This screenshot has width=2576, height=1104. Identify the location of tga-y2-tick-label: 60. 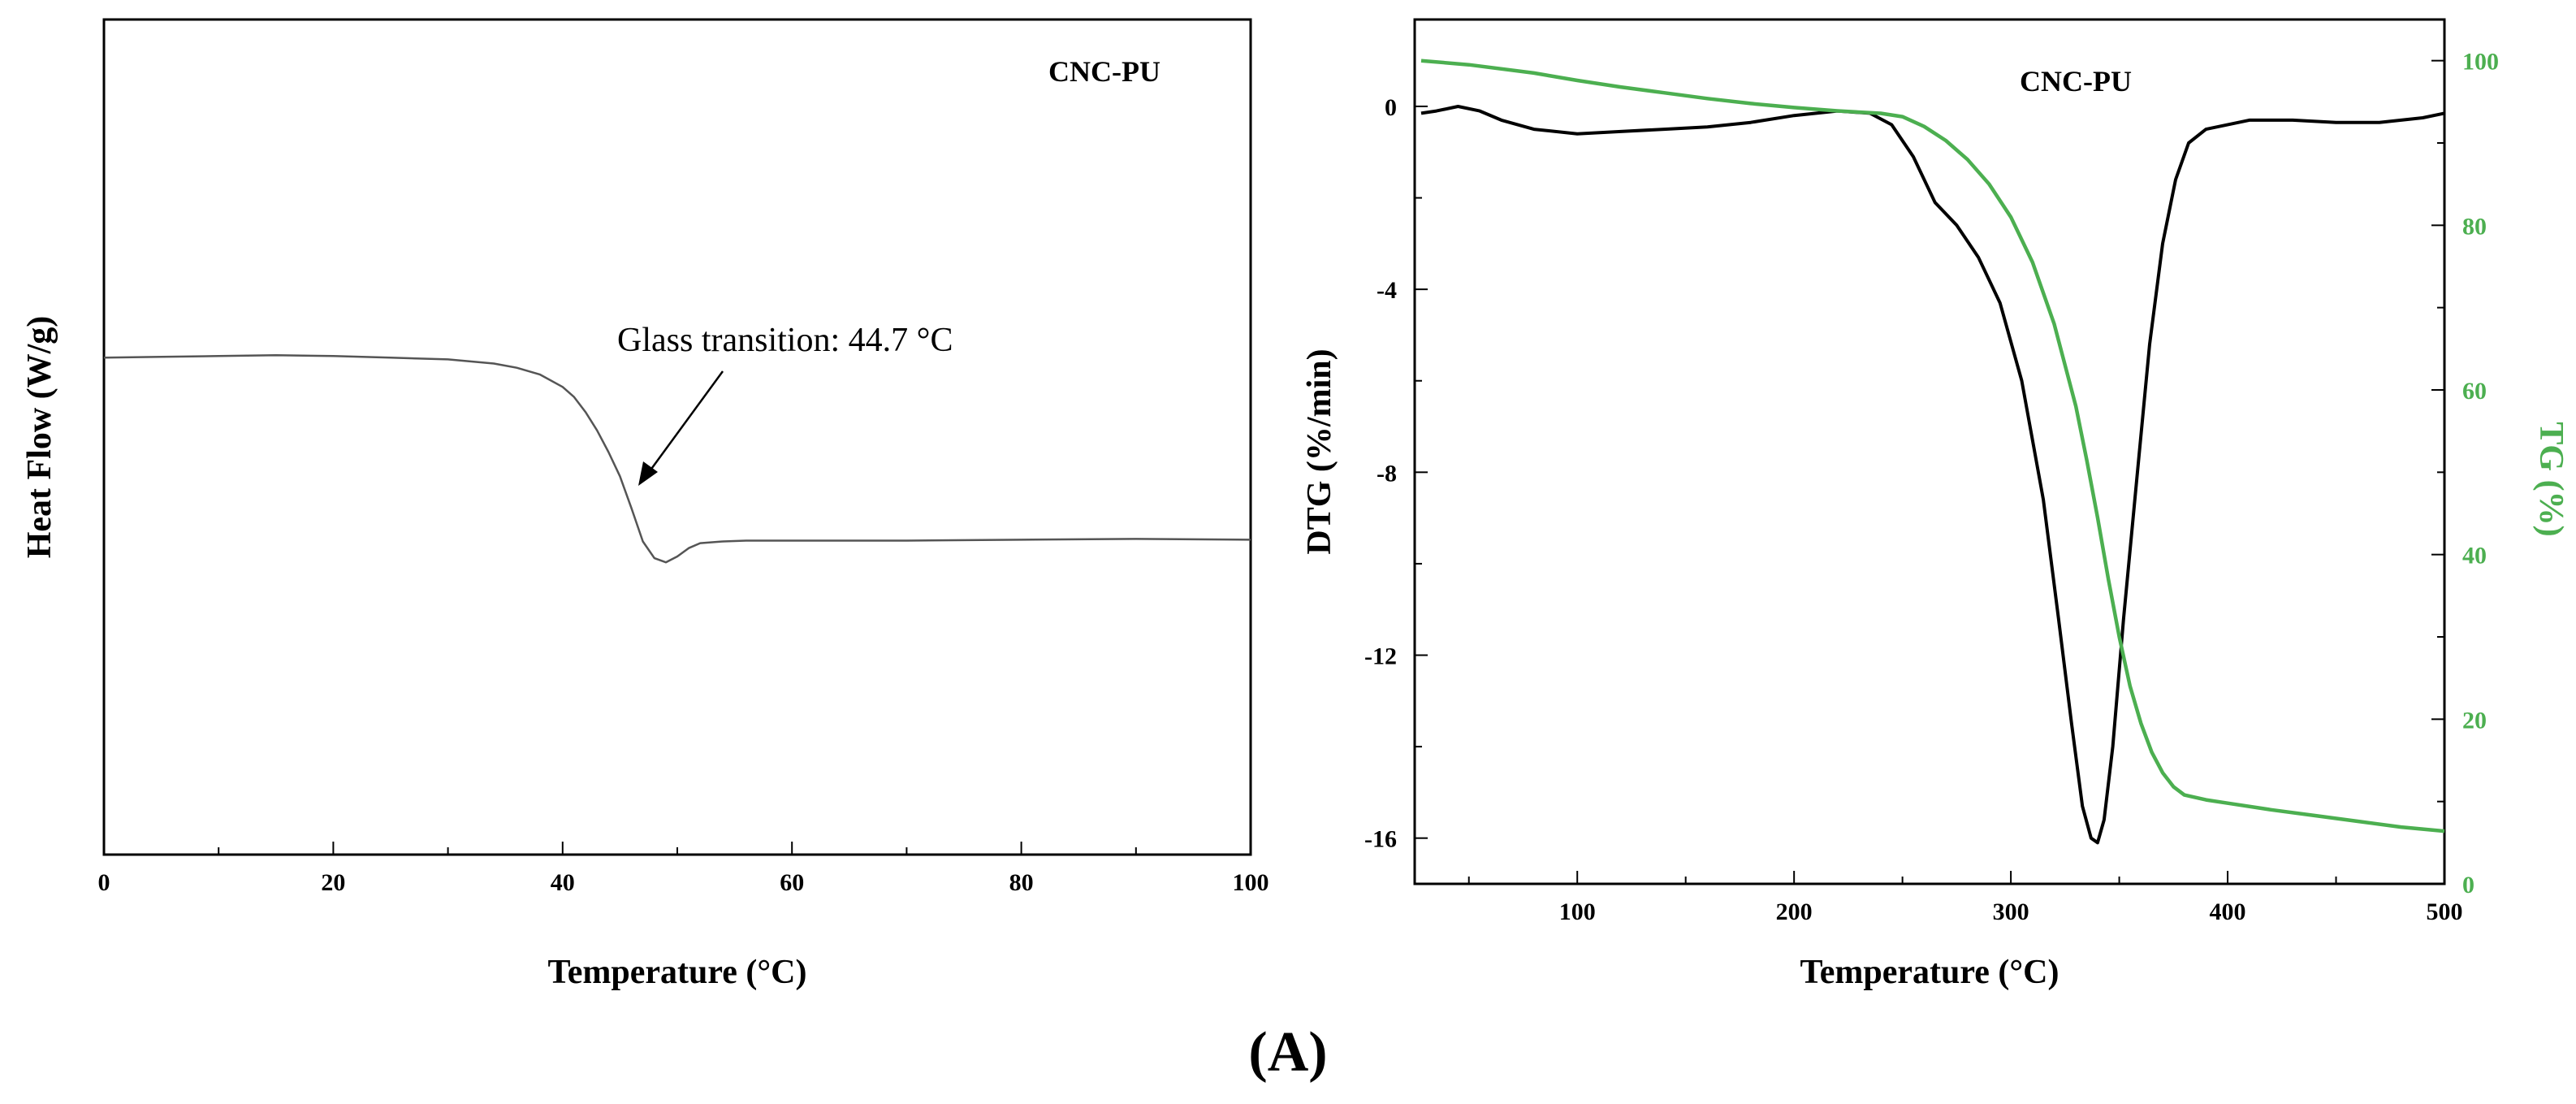
(2475, 391).